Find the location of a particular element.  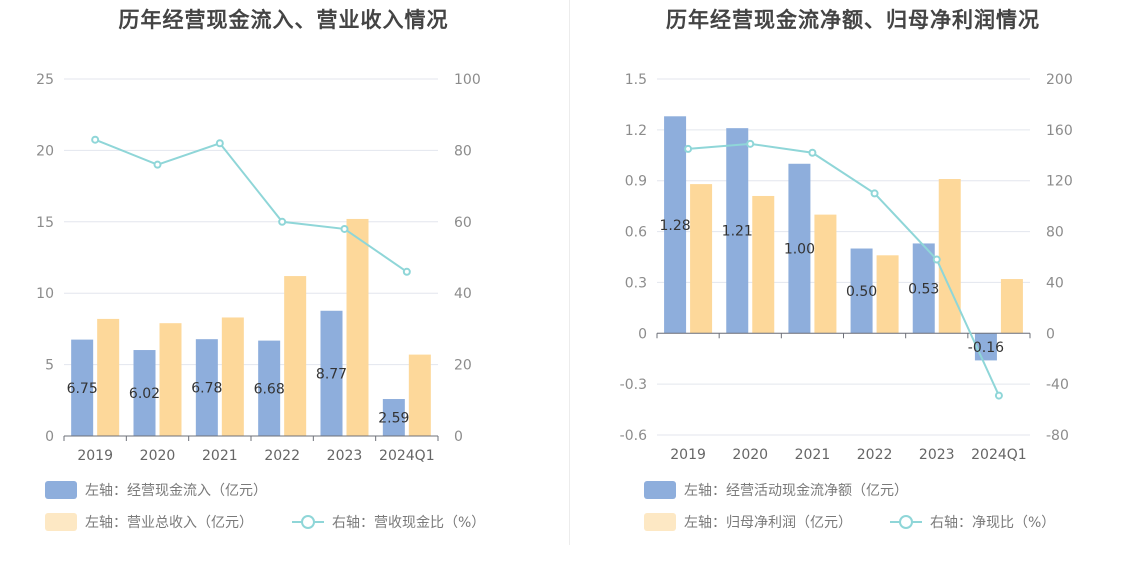

legend-label: 左轴：经营现金流入（亿元） is located at coordinates (176, 491).